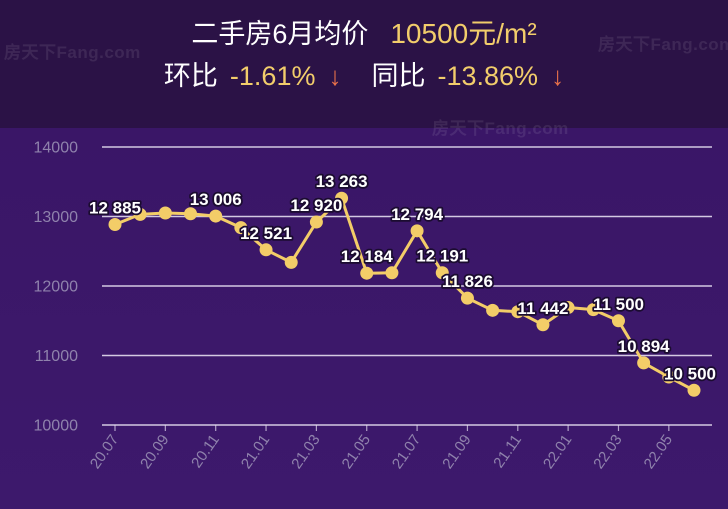 The image size is (728, 509). I want to click on data-label: 12 521, so click(266, 233).